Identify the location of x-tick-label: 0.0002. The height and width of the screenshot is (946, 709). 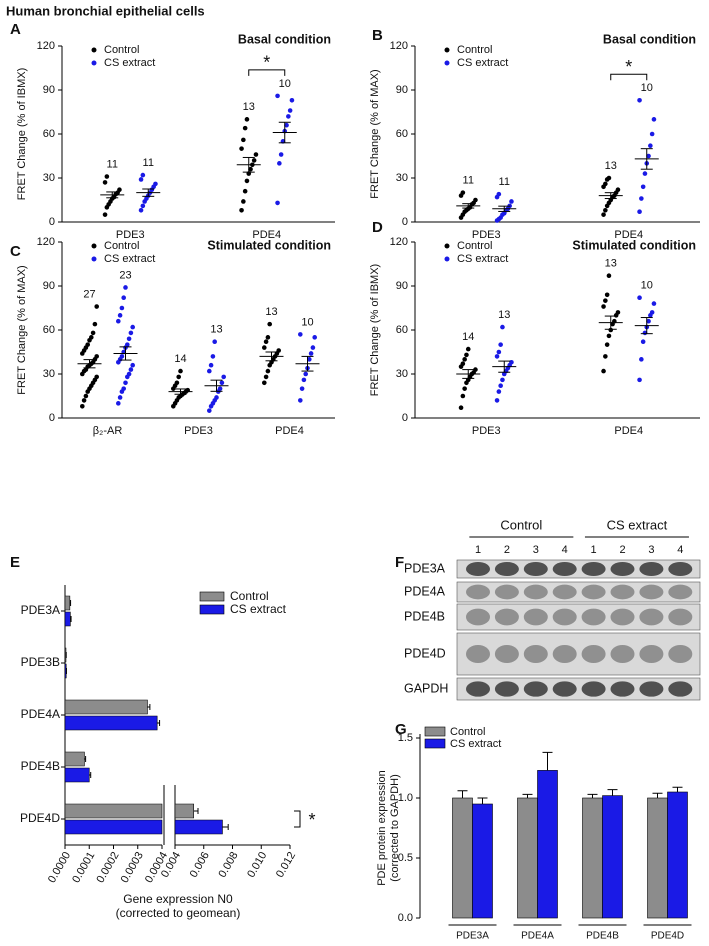
(107, 867).